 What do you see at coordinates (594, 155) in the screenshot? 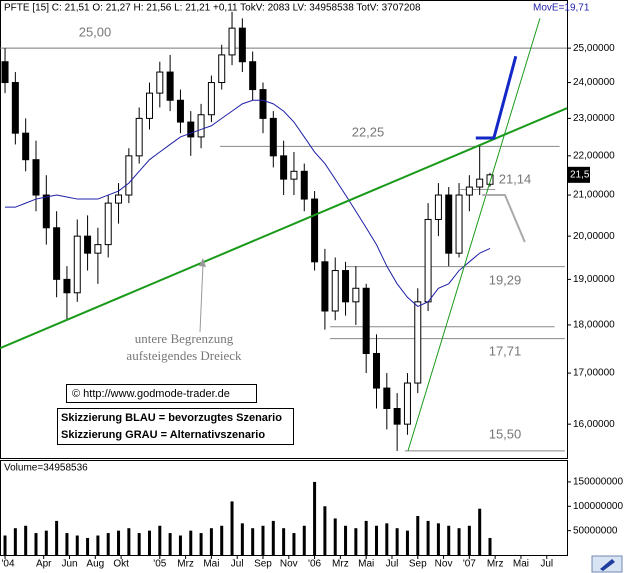
I see `y-tick-label: 22,00000` at bounding box center [594, 155].